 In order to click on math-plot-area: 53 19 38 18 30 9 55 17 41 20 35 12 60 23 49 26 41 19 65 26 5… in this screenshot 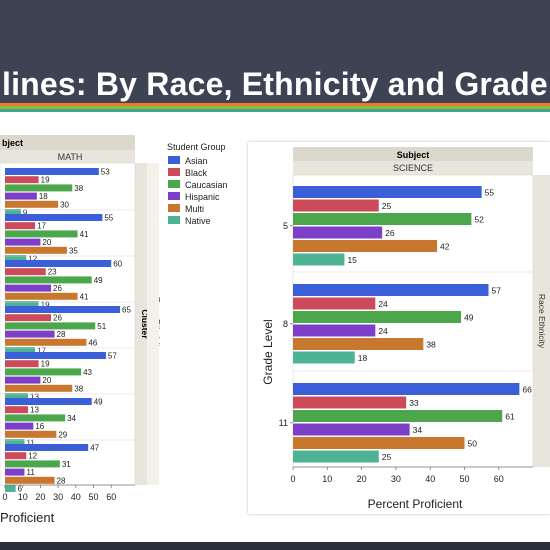, I will do `click(68, 328)`.